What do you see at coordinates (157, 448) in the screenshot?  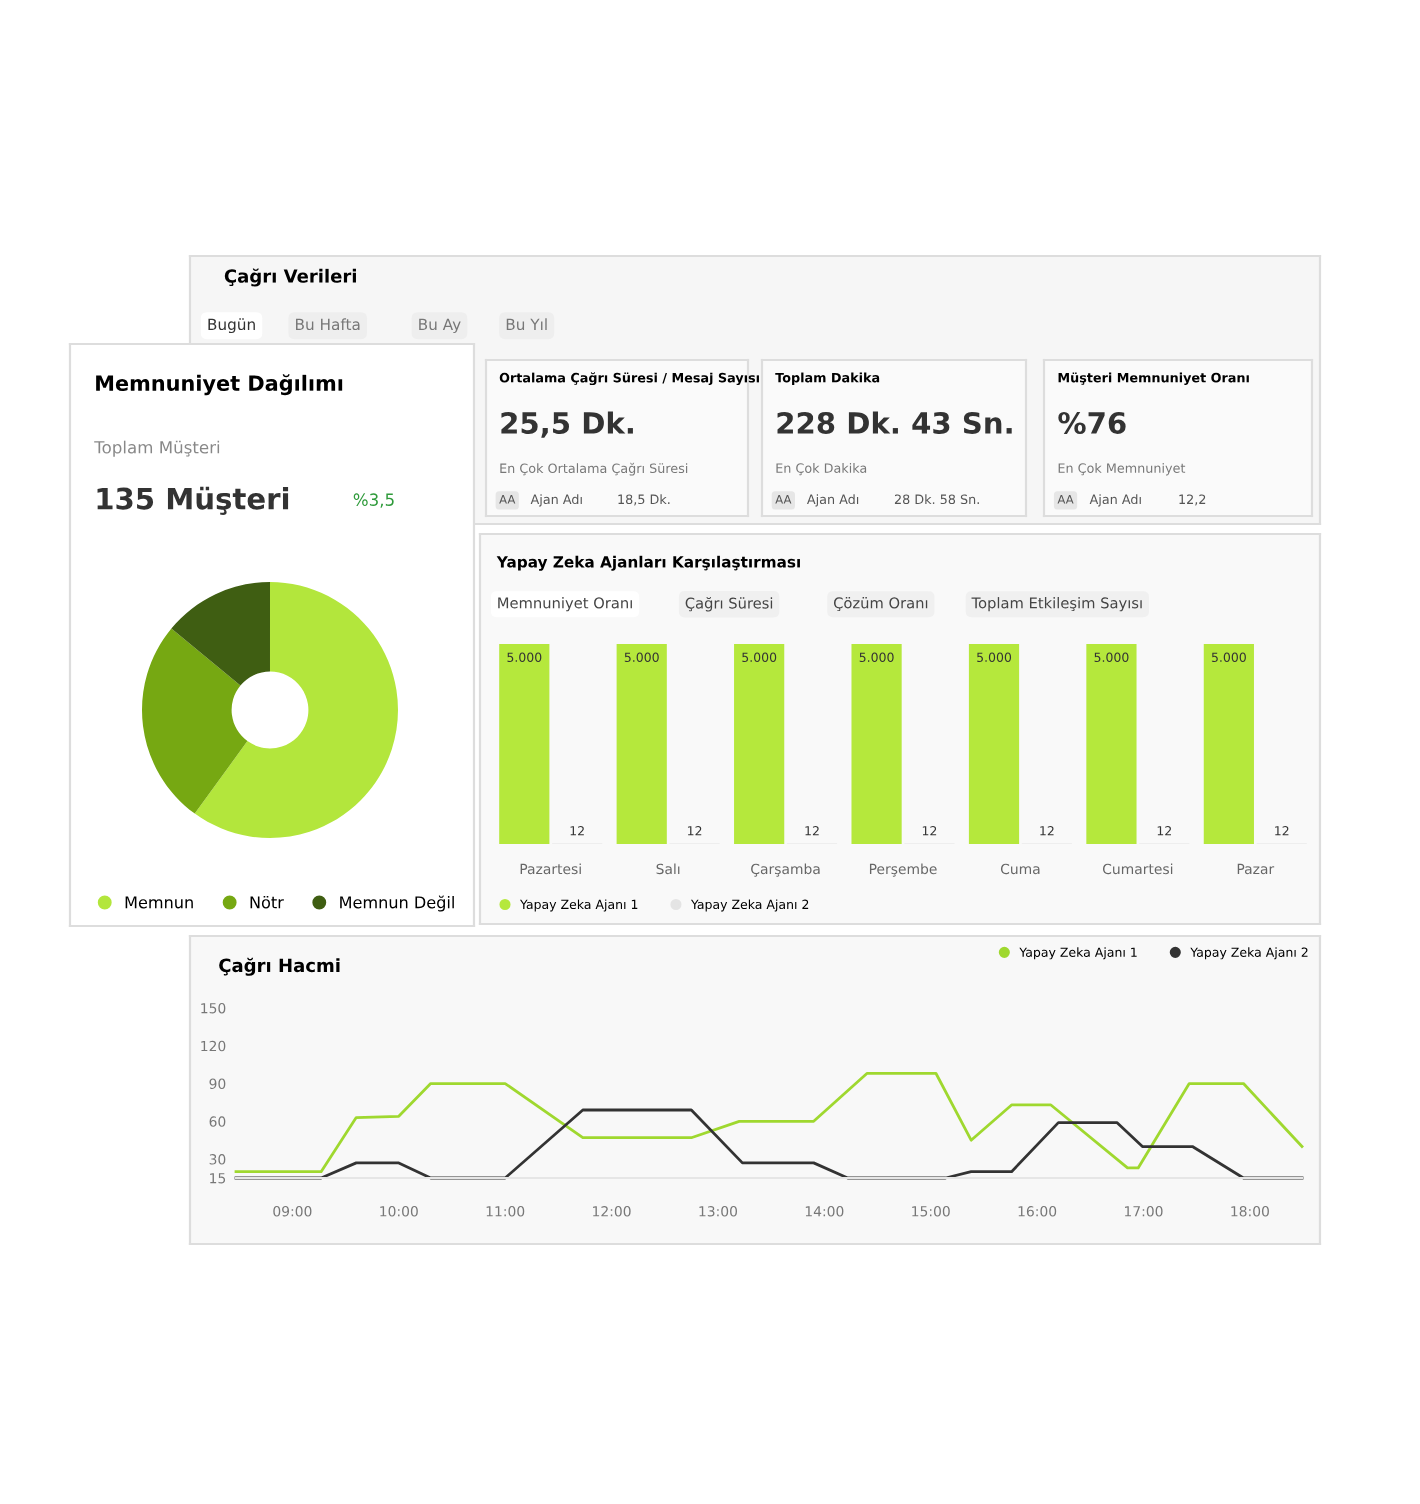 I see `chart-subtitle: Toplam Müşteri` at bounding box center [157, 448].